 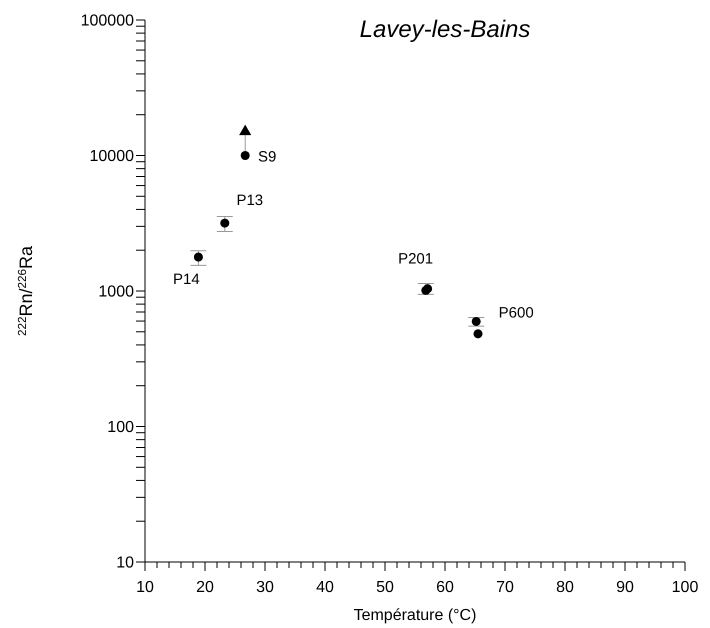 I want to click on x-tick-label: 50, so click(x=385, y=587).